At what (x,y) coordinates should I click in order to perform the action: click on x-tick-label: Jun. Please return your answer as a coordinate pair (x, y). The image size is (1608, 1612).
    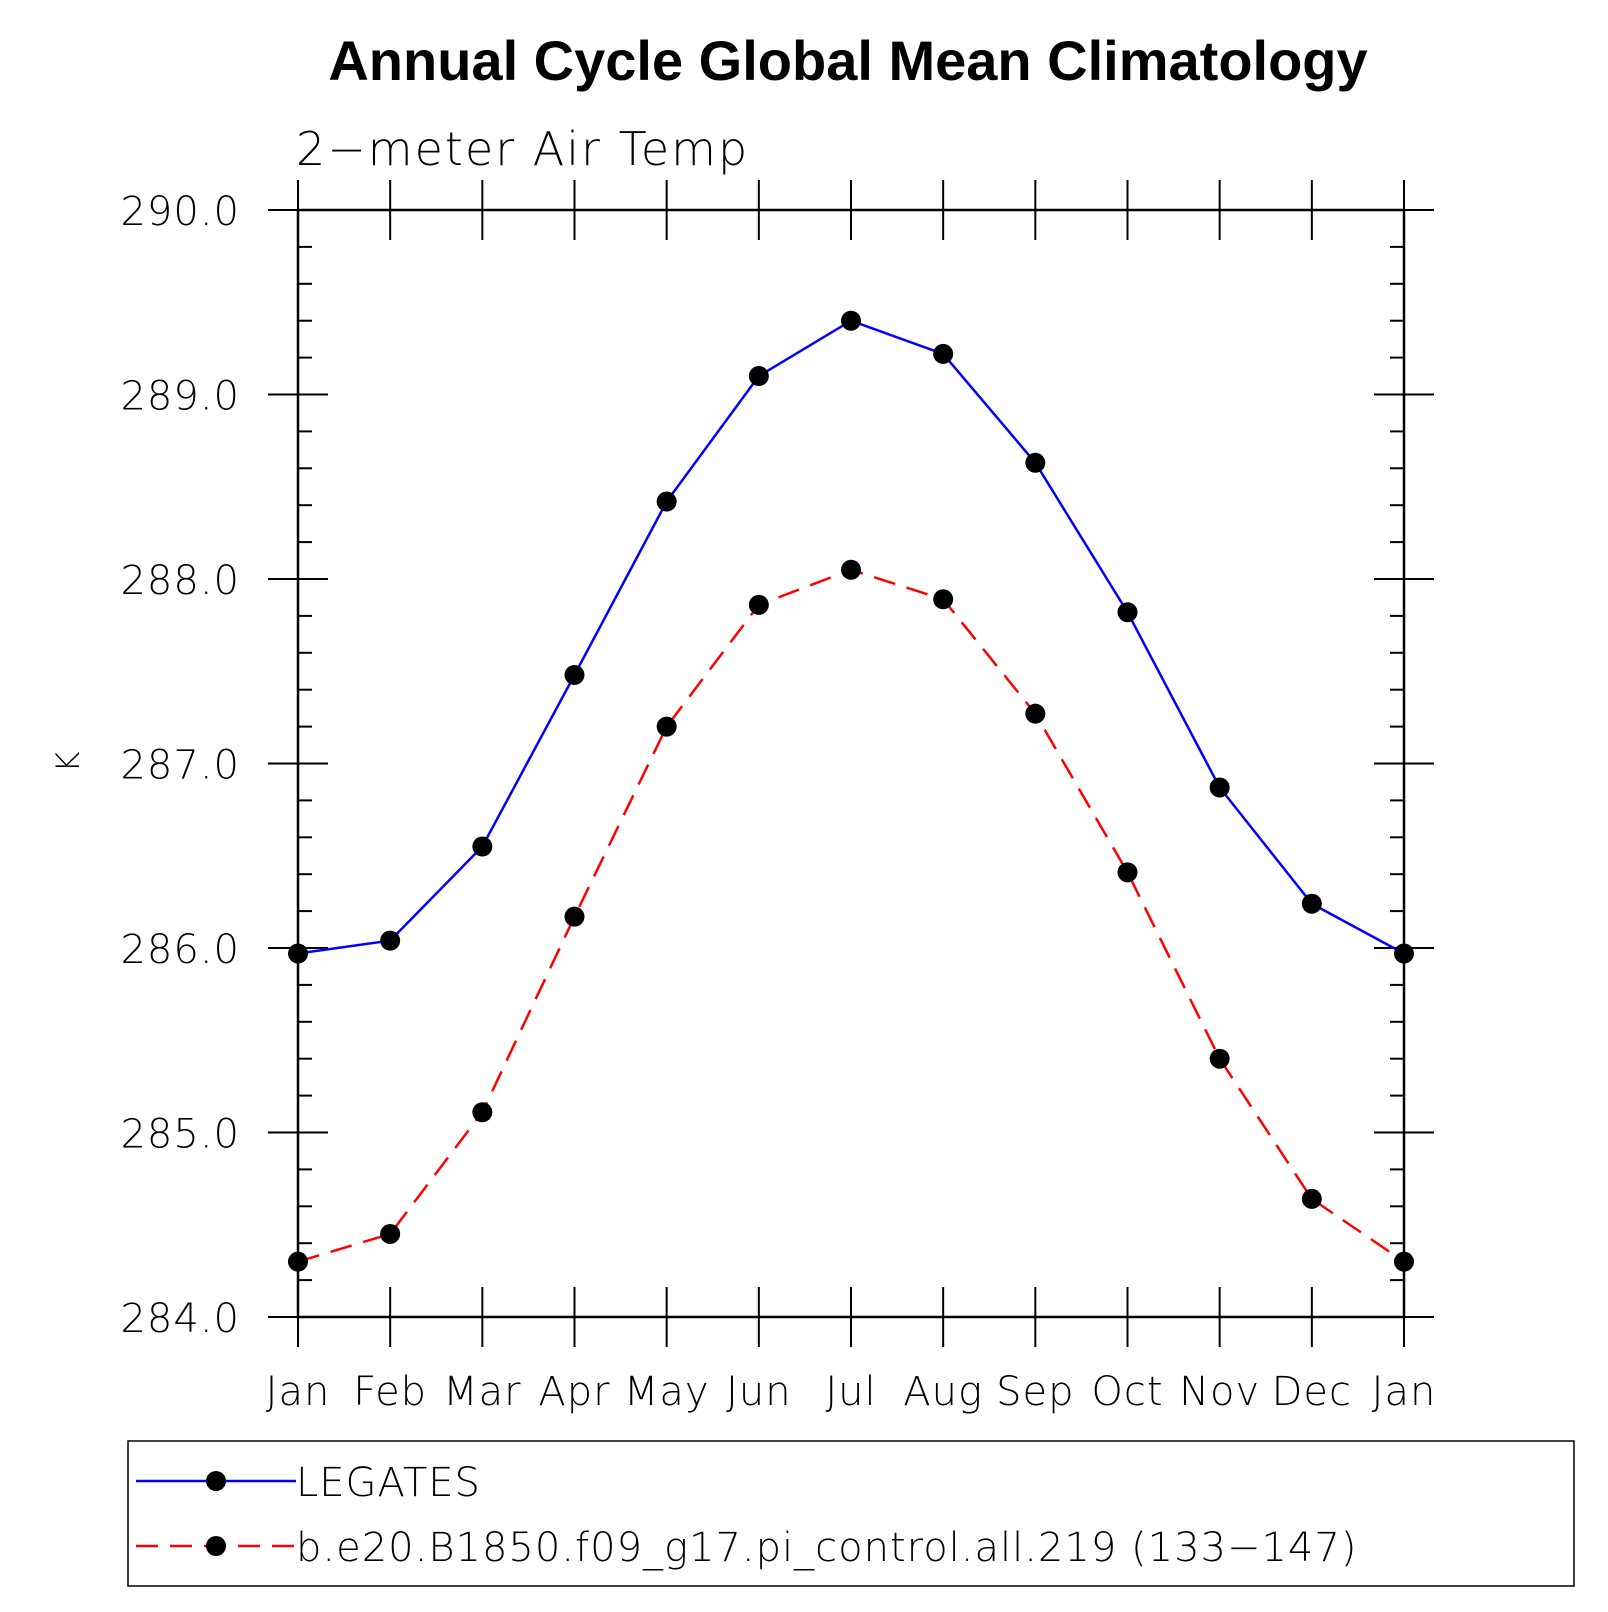
    Looking at the image, I should click on (759, 1392).